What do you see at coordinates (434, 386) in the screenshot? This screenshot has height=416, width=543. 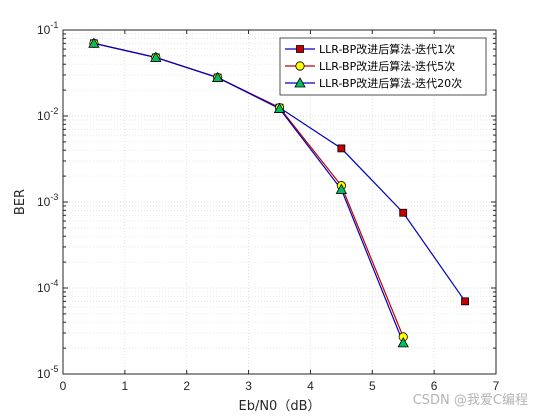 I see `x-tick-label: 6` at bounding box center [434, 386].